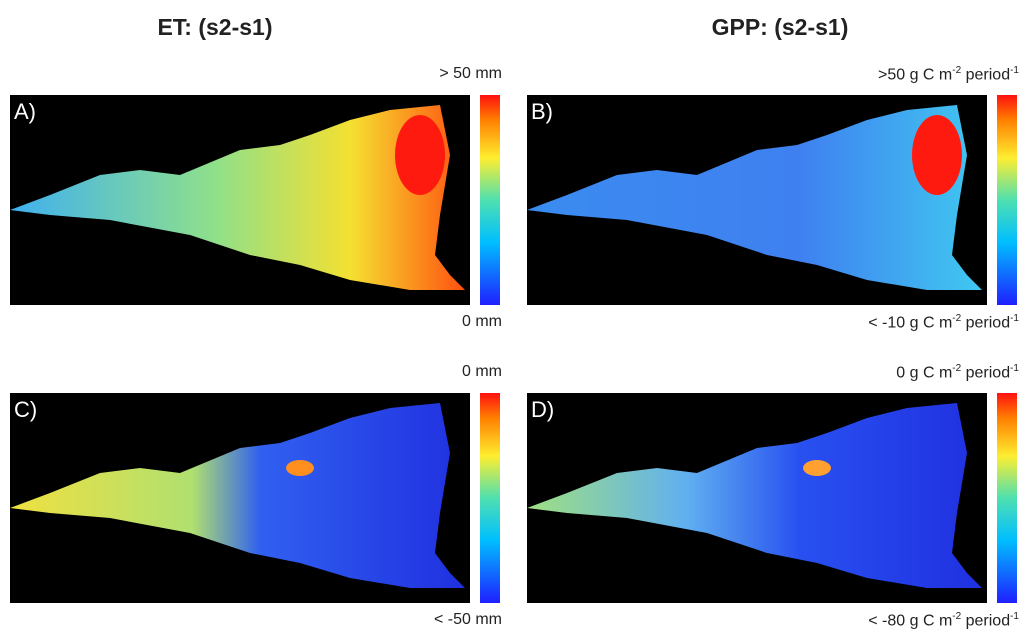 The width and height of the screenshot is (1031, 635). I want to click on scale-text: > 50 mm, so click(470, 73).